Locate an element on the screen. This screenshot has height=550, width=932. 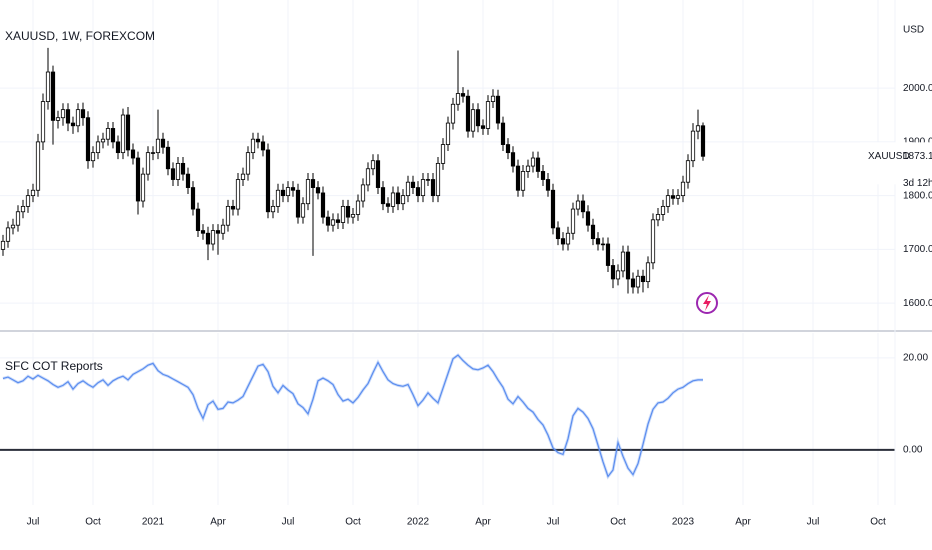
y-tick-label: 1700.00 is located at coordinates (917, 249).